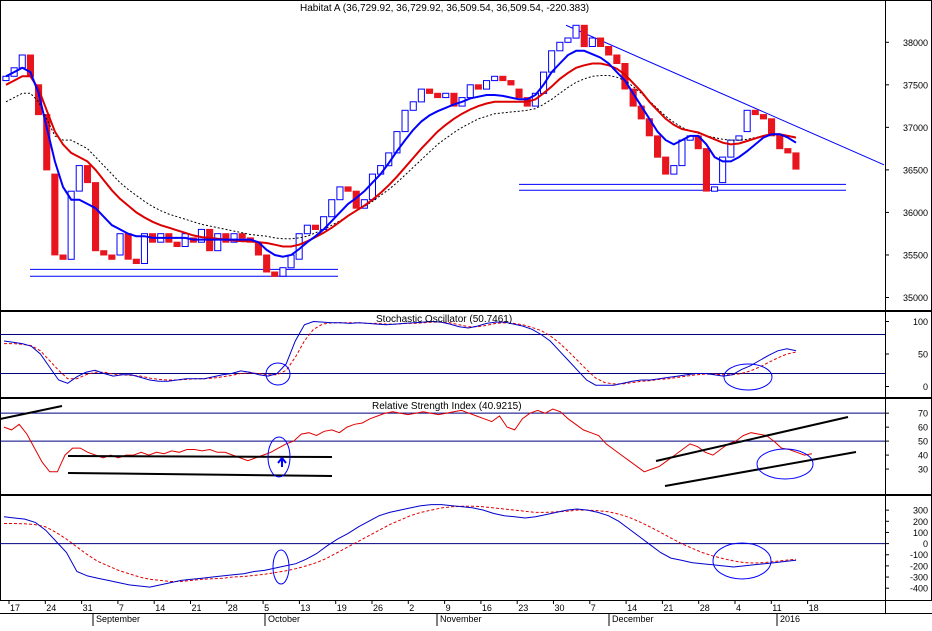  What do you see at coordinates (920, 511) in the screenshot?
I see `y-tick-label: 300` at bounding box center [920, 511].